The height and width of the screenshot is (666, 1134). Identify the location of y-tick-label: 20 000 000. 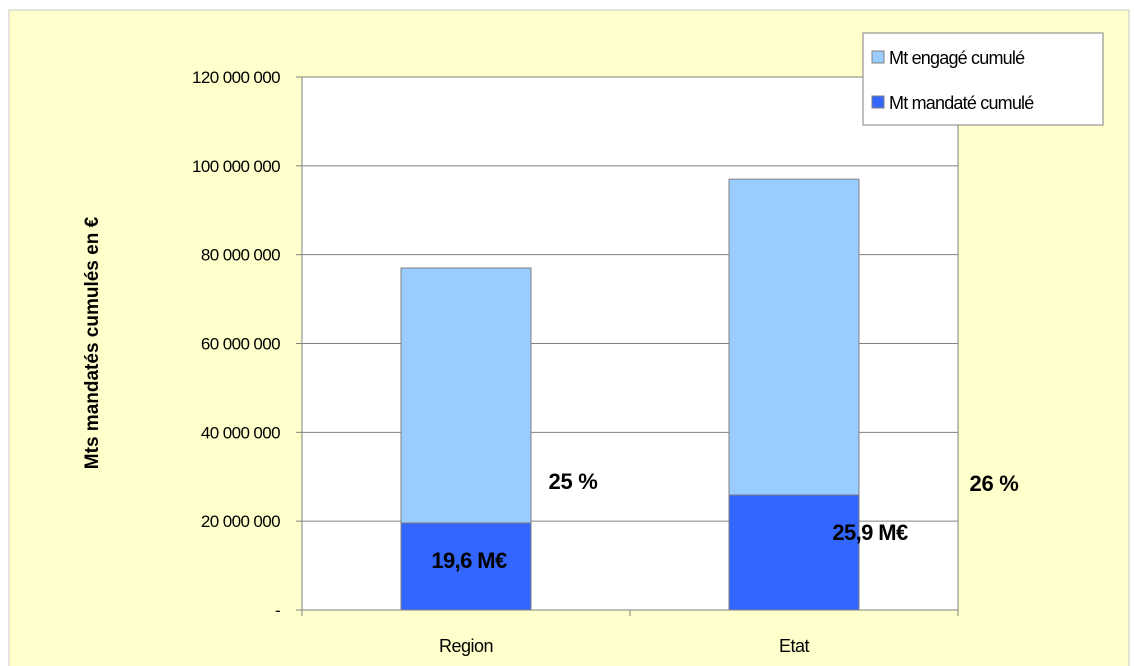
(240, 521).